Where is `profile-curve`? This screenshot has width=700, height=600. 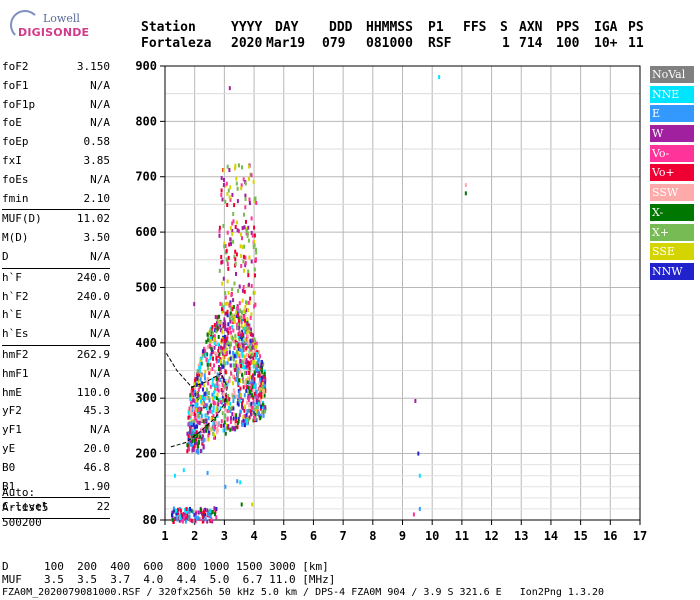
profile-curve is located at coordinates (196, 399).